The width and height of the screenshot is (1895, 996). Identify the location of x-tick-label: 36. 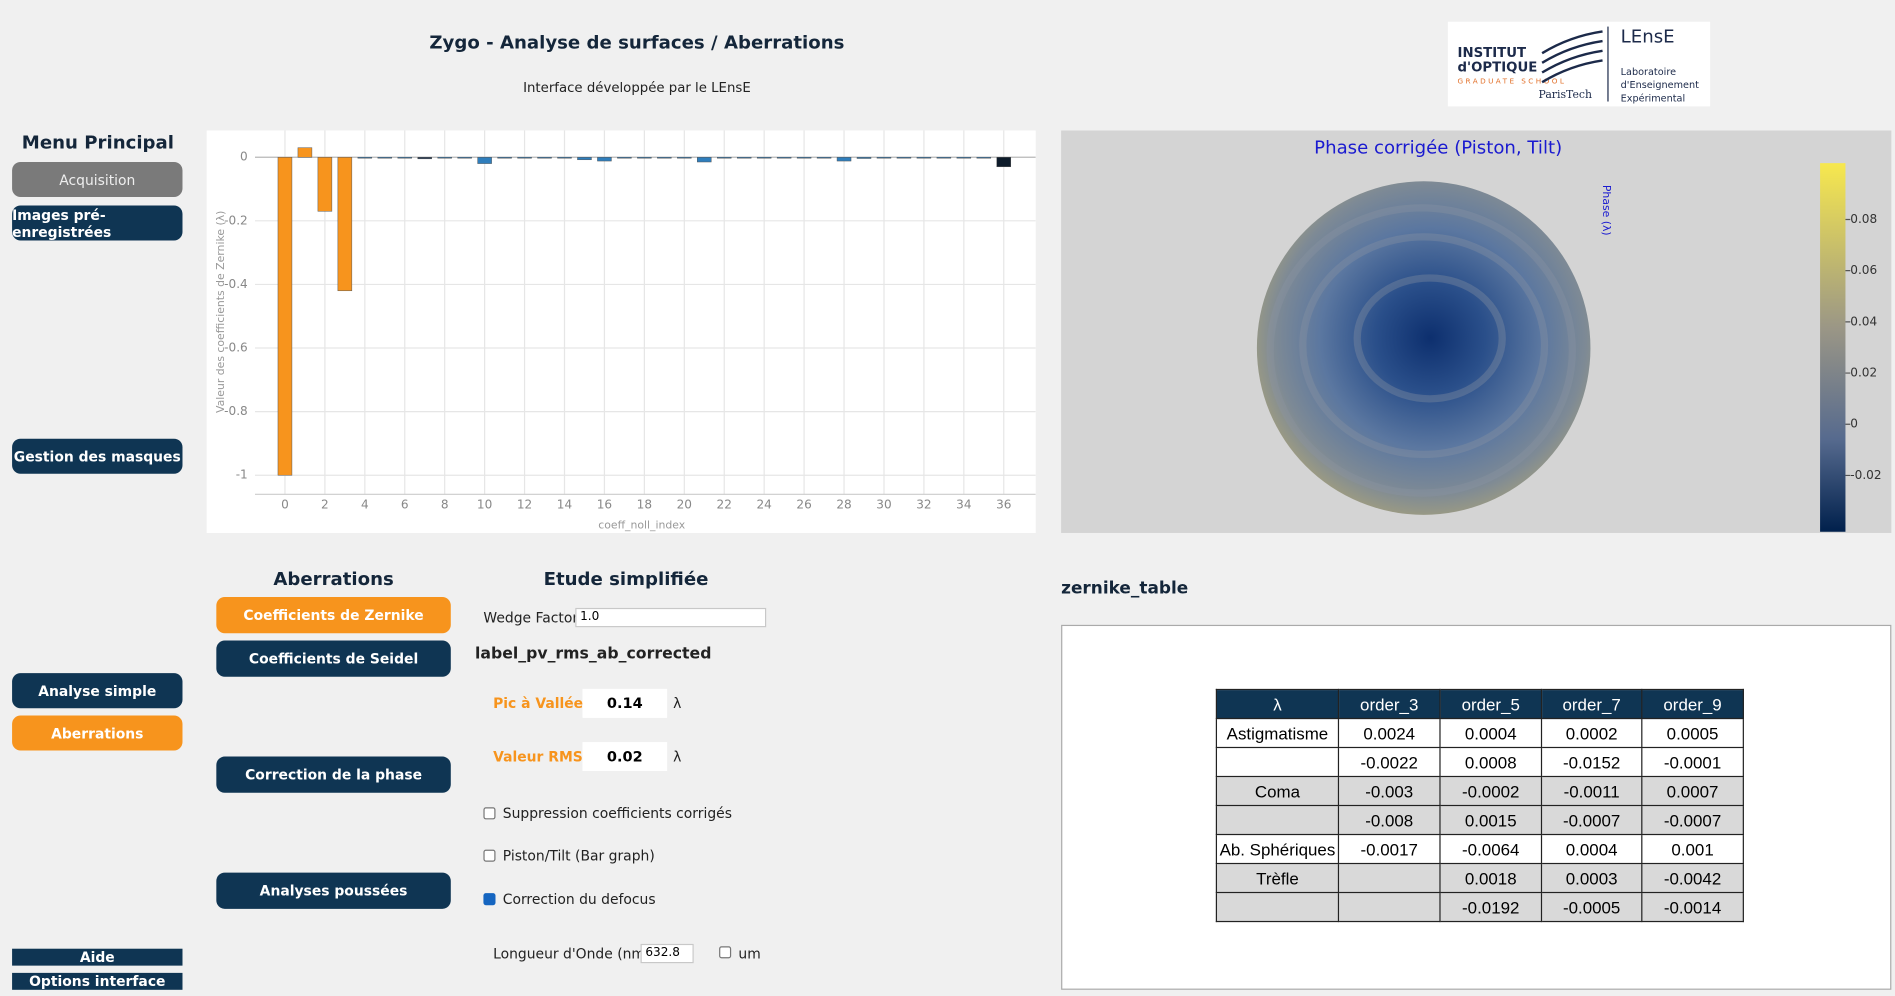
(1003, 505).